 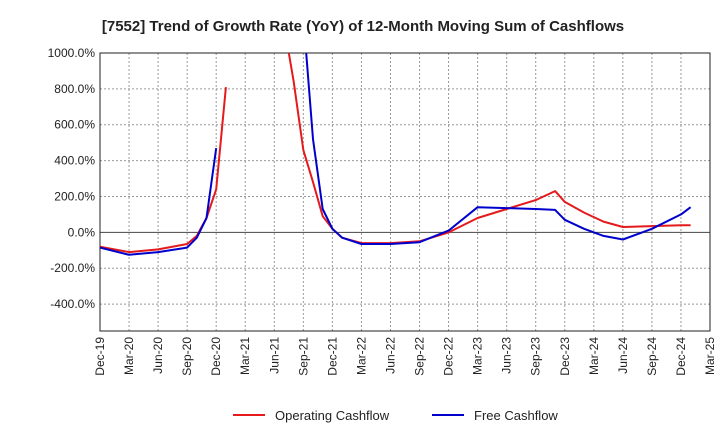 What do you see at coordinates (390, 355) in the screenshot?
I see `x-tick-label: Jun-22` at bounding box center [390, 355].